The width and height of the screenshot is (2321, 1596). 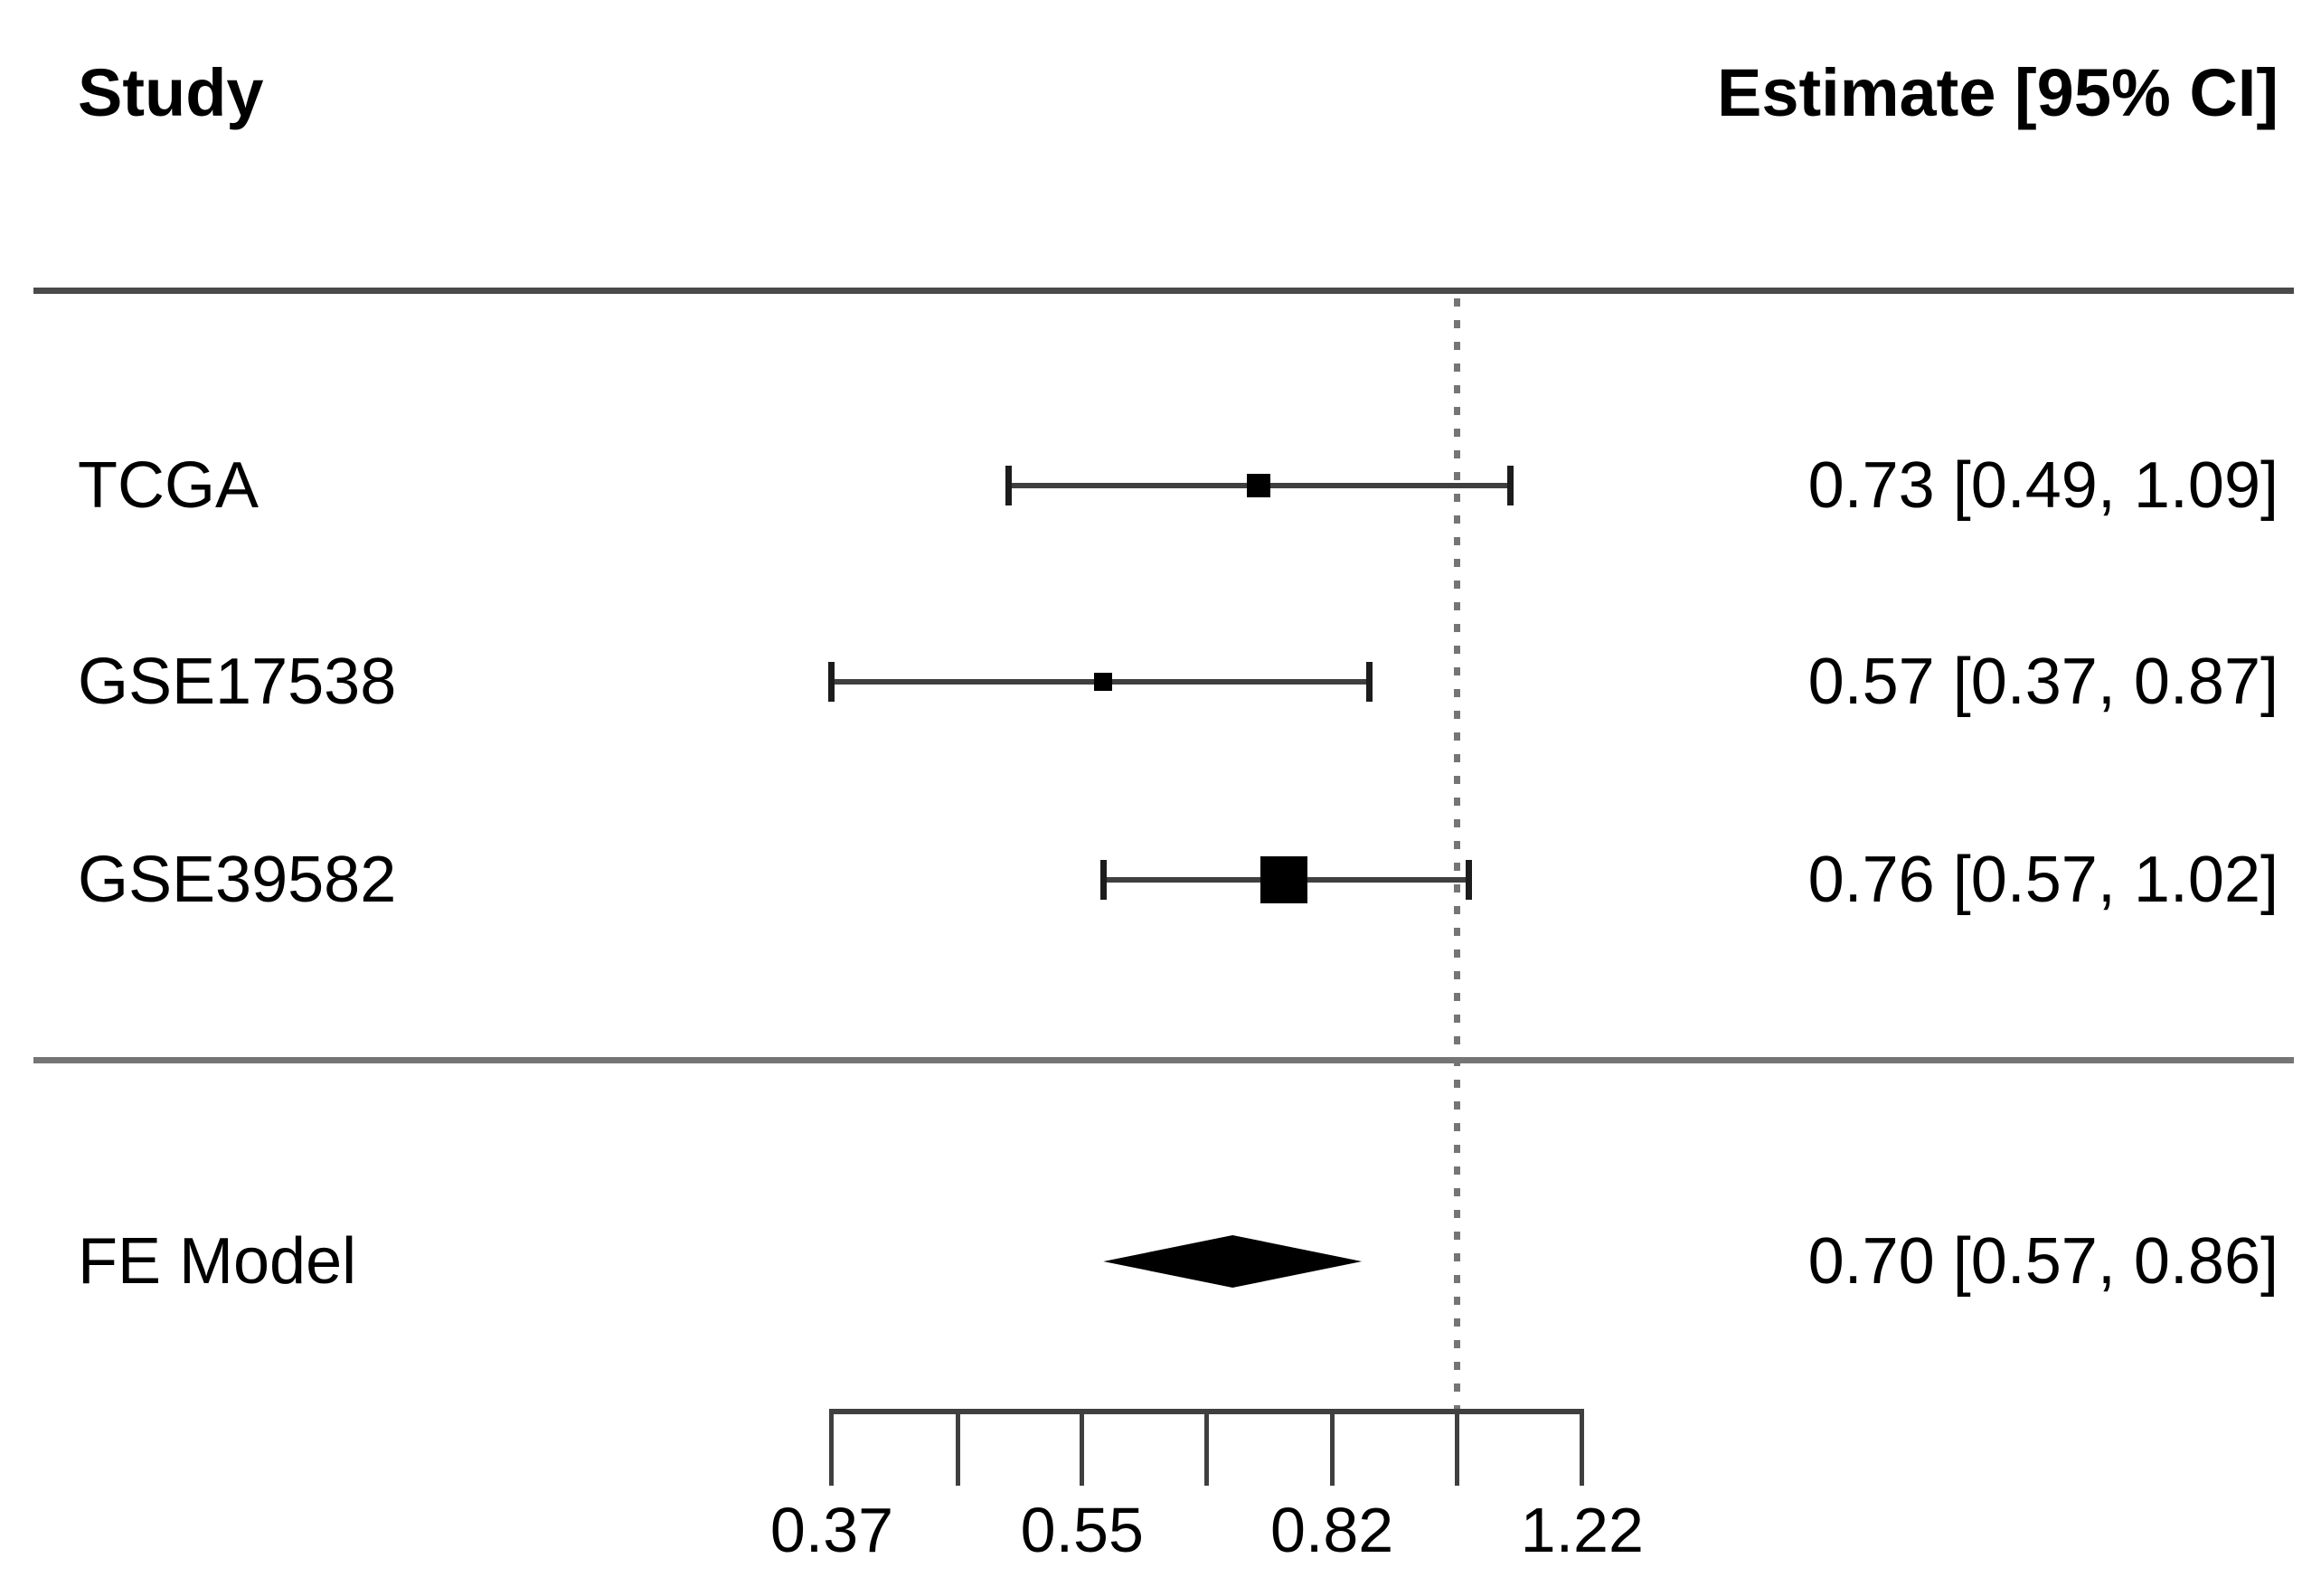 I want to click on summary-divider-line, so click(x=1163, y=1060).